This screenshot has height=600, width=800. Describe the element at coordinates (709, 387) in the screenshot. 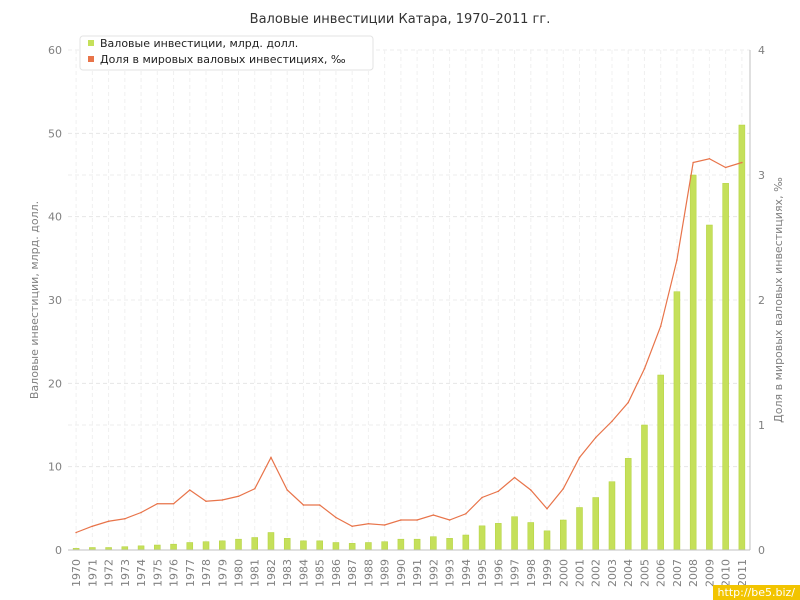

I see `bar-2009` at that location.